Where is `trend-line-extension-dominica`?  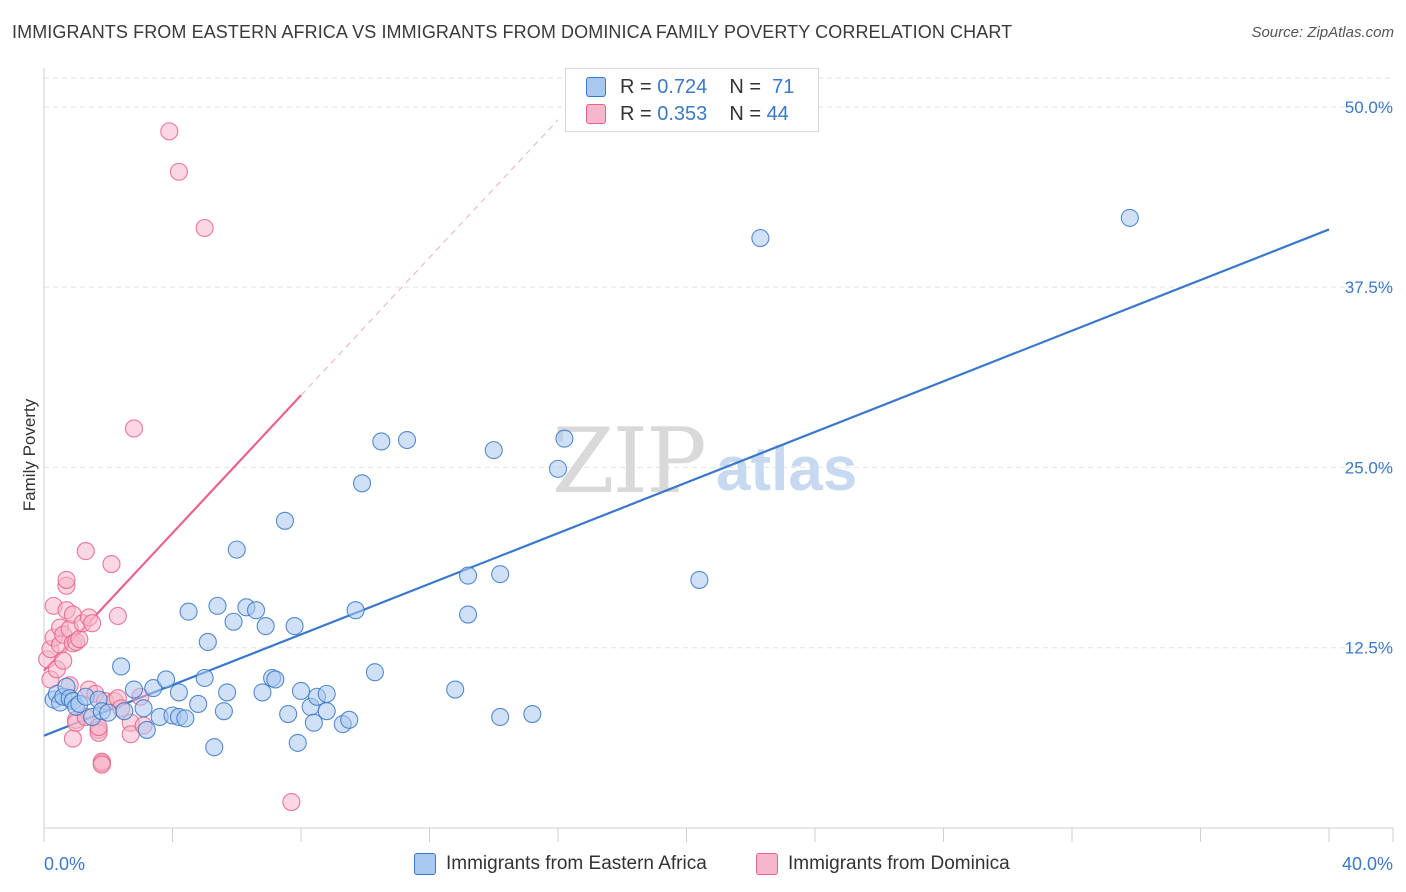
trend-line-extension-dominica is located at coordinates (429, 257).